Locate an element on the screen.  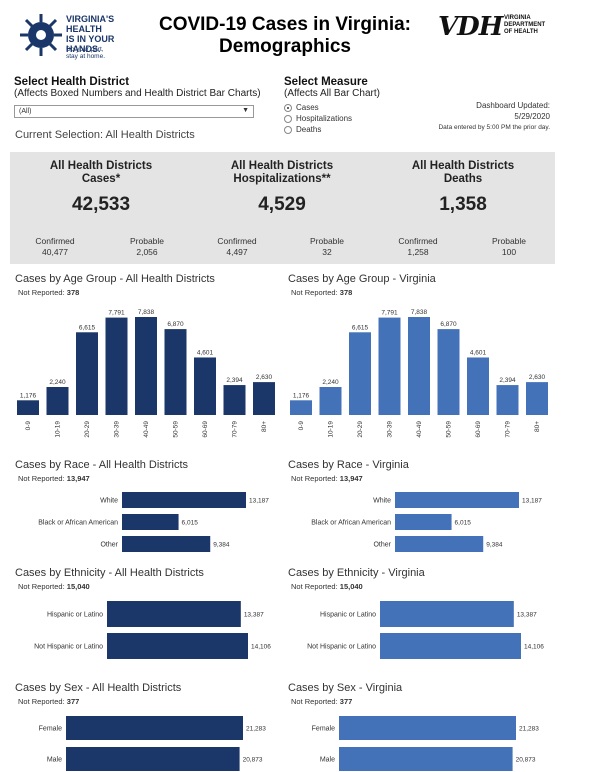
race-district-category-label: Black or African American is located at coordinates (78, 523).